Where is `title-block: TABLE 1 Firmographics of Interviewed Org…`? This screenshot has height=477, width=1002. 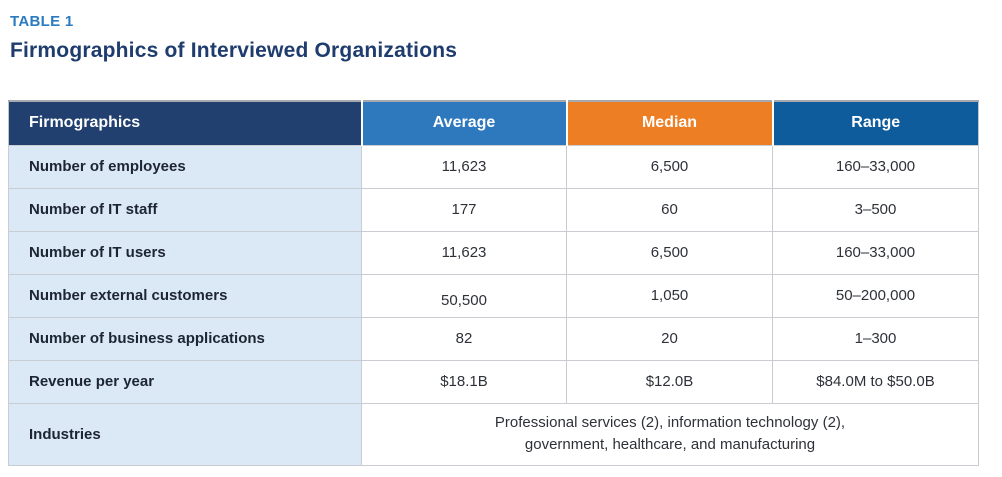
title-block: TABLE 1 Firmographics of Interviewed Org… is located at coordinates (501, 31).